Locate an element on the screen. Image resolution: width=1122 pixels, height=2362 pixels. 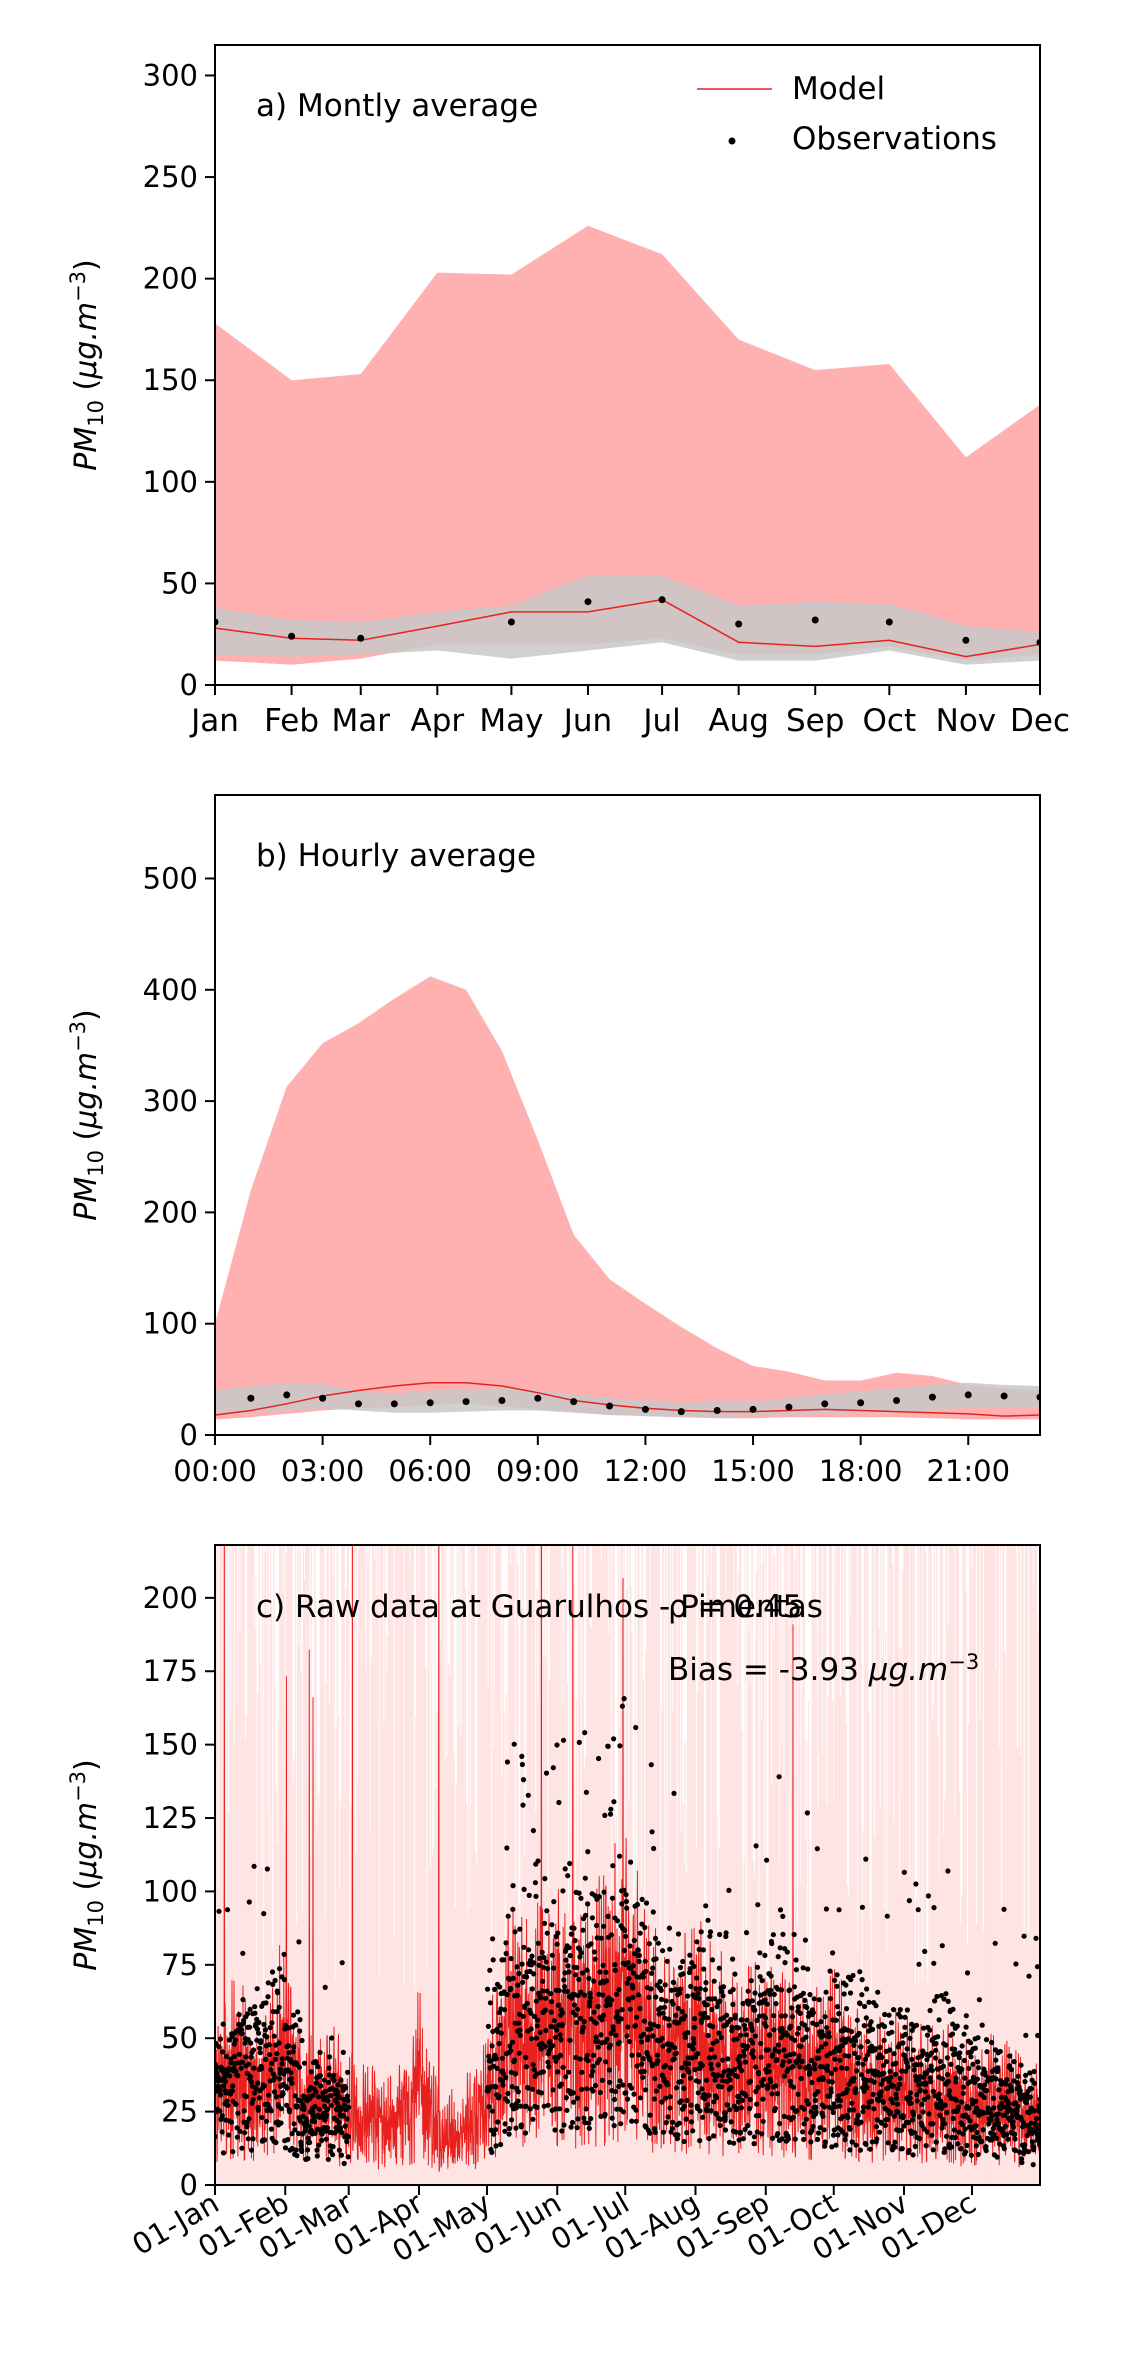
x-tick-label: Mar is located at coordinates (360, 721).